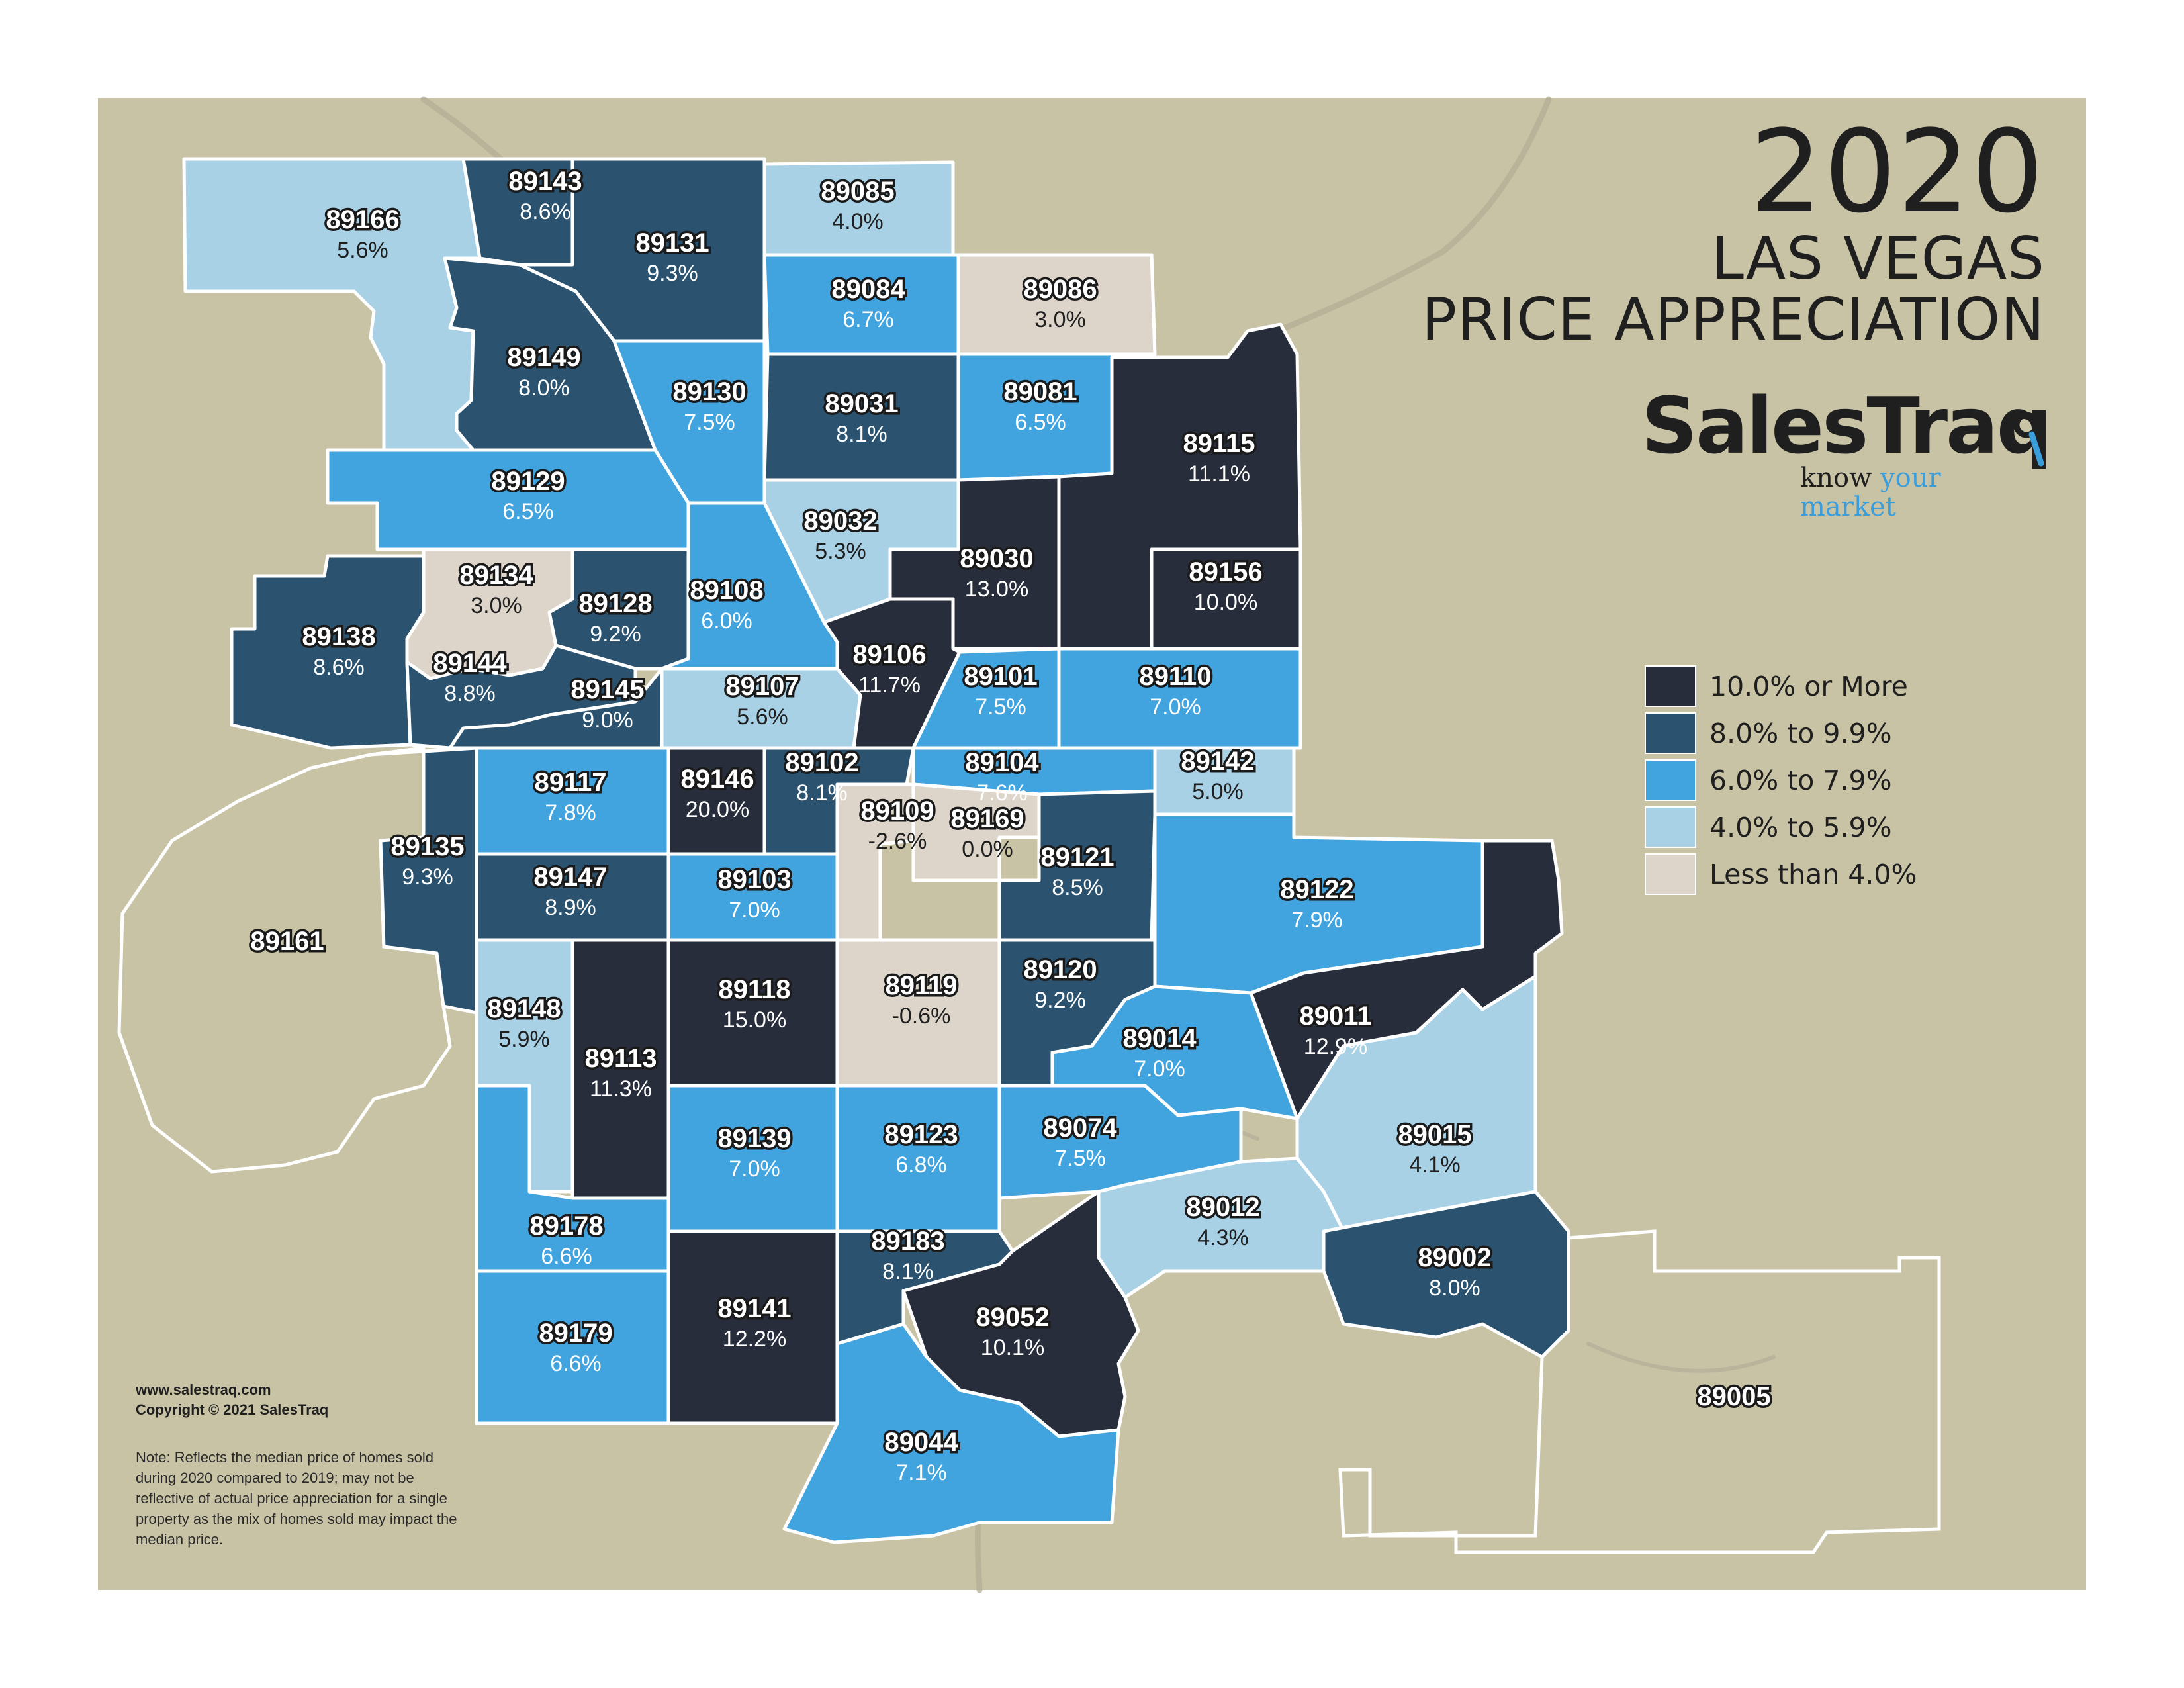 The width and height of the screenshot is (2184, 1688). Describe the element at coordinates (717, 809) in the screenshot. I see `zip-percent-label: 20.0%` at that location.